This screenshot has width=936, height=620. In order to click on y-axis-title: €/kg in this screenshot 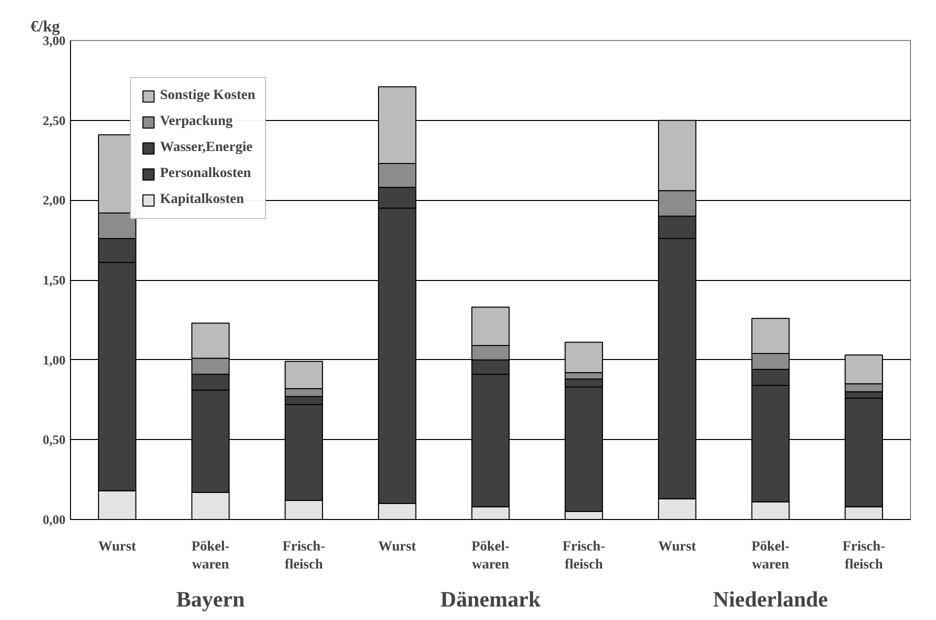, I will do `click(45, 27)`.